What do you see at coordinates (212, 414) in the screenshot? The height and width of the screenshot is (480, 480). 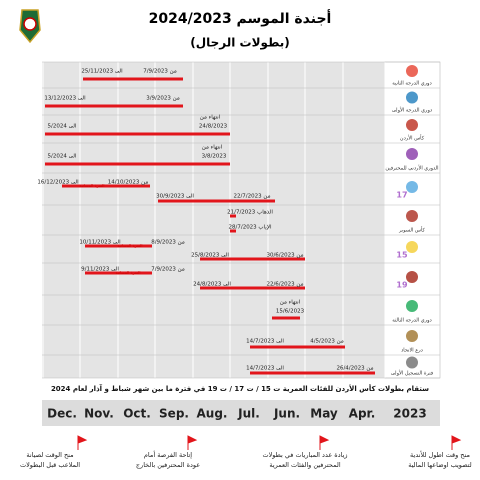 I see `month-label: Aug.` at bounding box center [212, 414].